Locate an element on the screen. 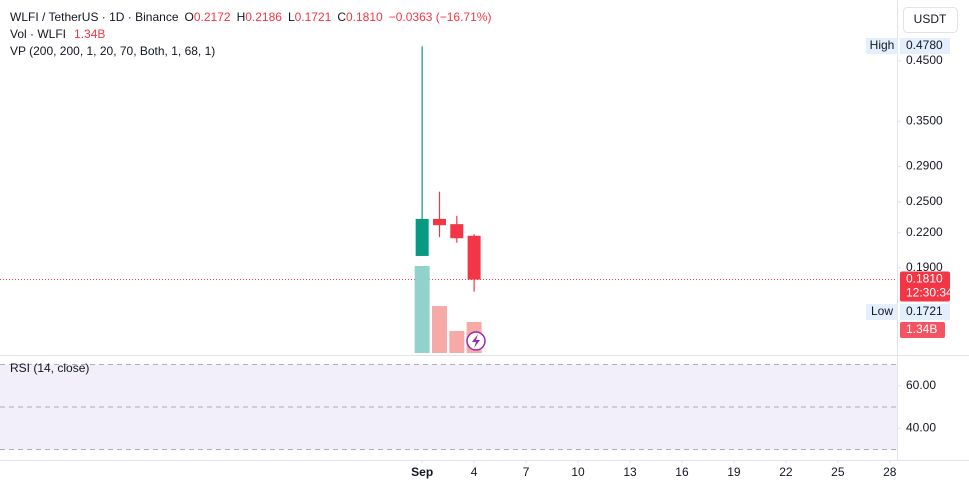  high-value-bg is located at coordinates (925, 46).